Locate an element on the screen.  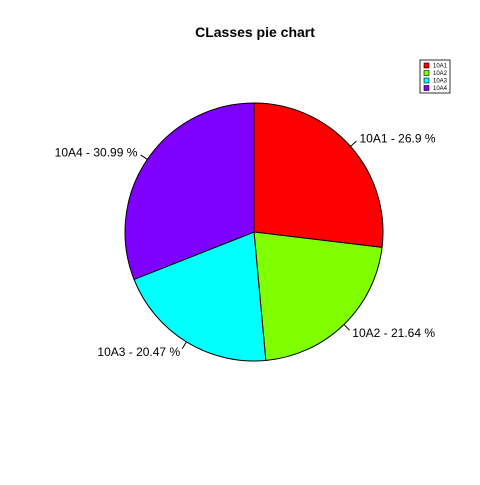
label-tick-10a2 is located at coordinates (346, 327).